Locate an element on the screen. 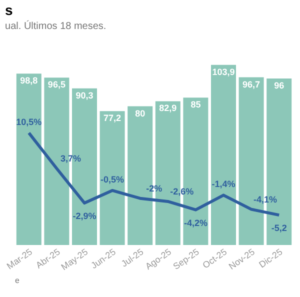 Image resolution: width=300 pixels, height=297 pixels. data-label: 103,9 is located at coordinates (223, 71).